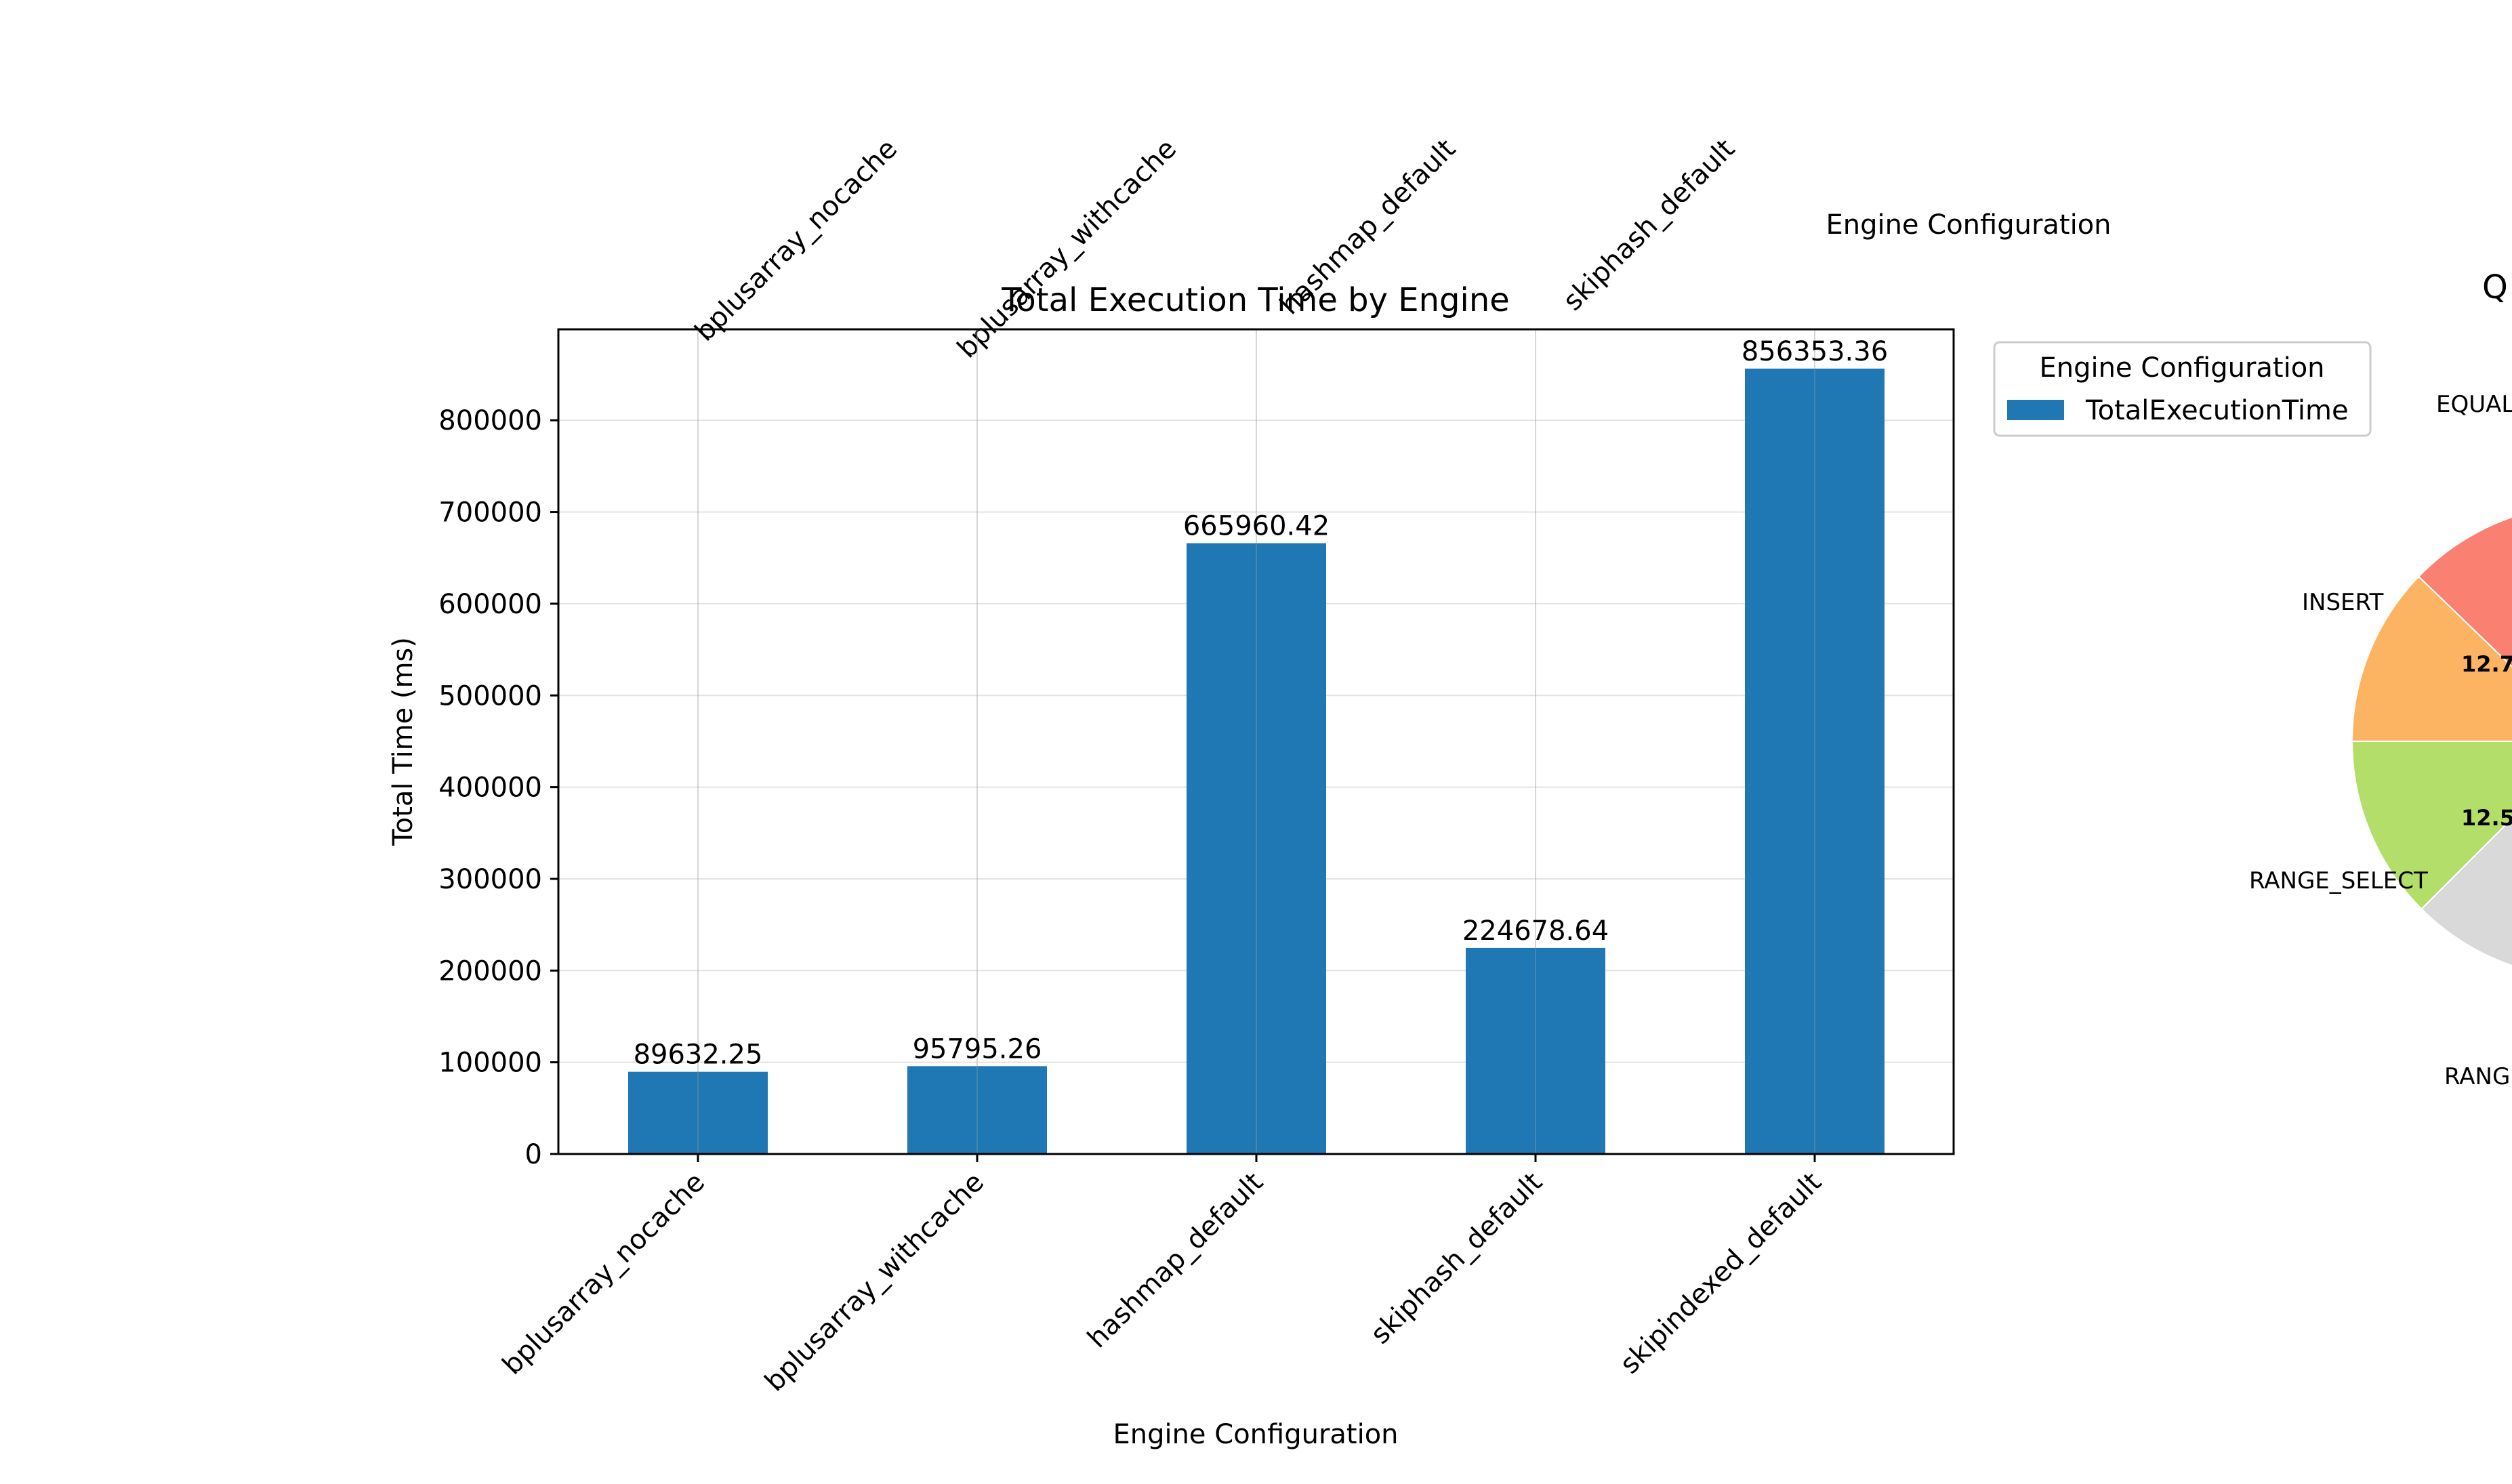  I want to click on pie-slice-insert, so click(2431, 658).